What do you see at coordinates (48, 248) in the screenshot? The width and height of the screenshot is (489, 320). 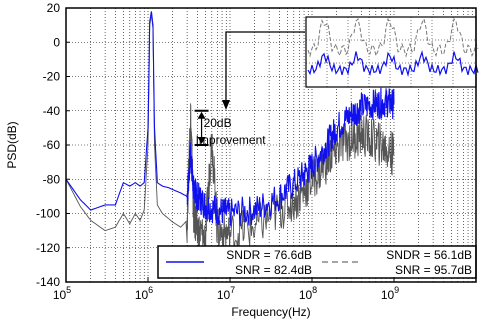 I see `y-tick-label: -120` at bounding box center [48, 248].